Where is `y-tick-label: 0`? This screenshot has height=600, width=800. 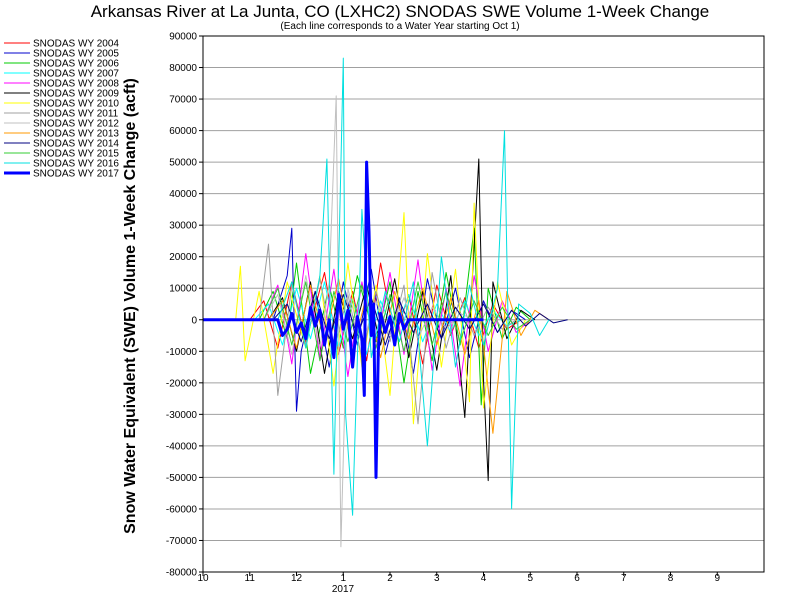
y-tick-label: 0 is located at coordinates (194, 320).